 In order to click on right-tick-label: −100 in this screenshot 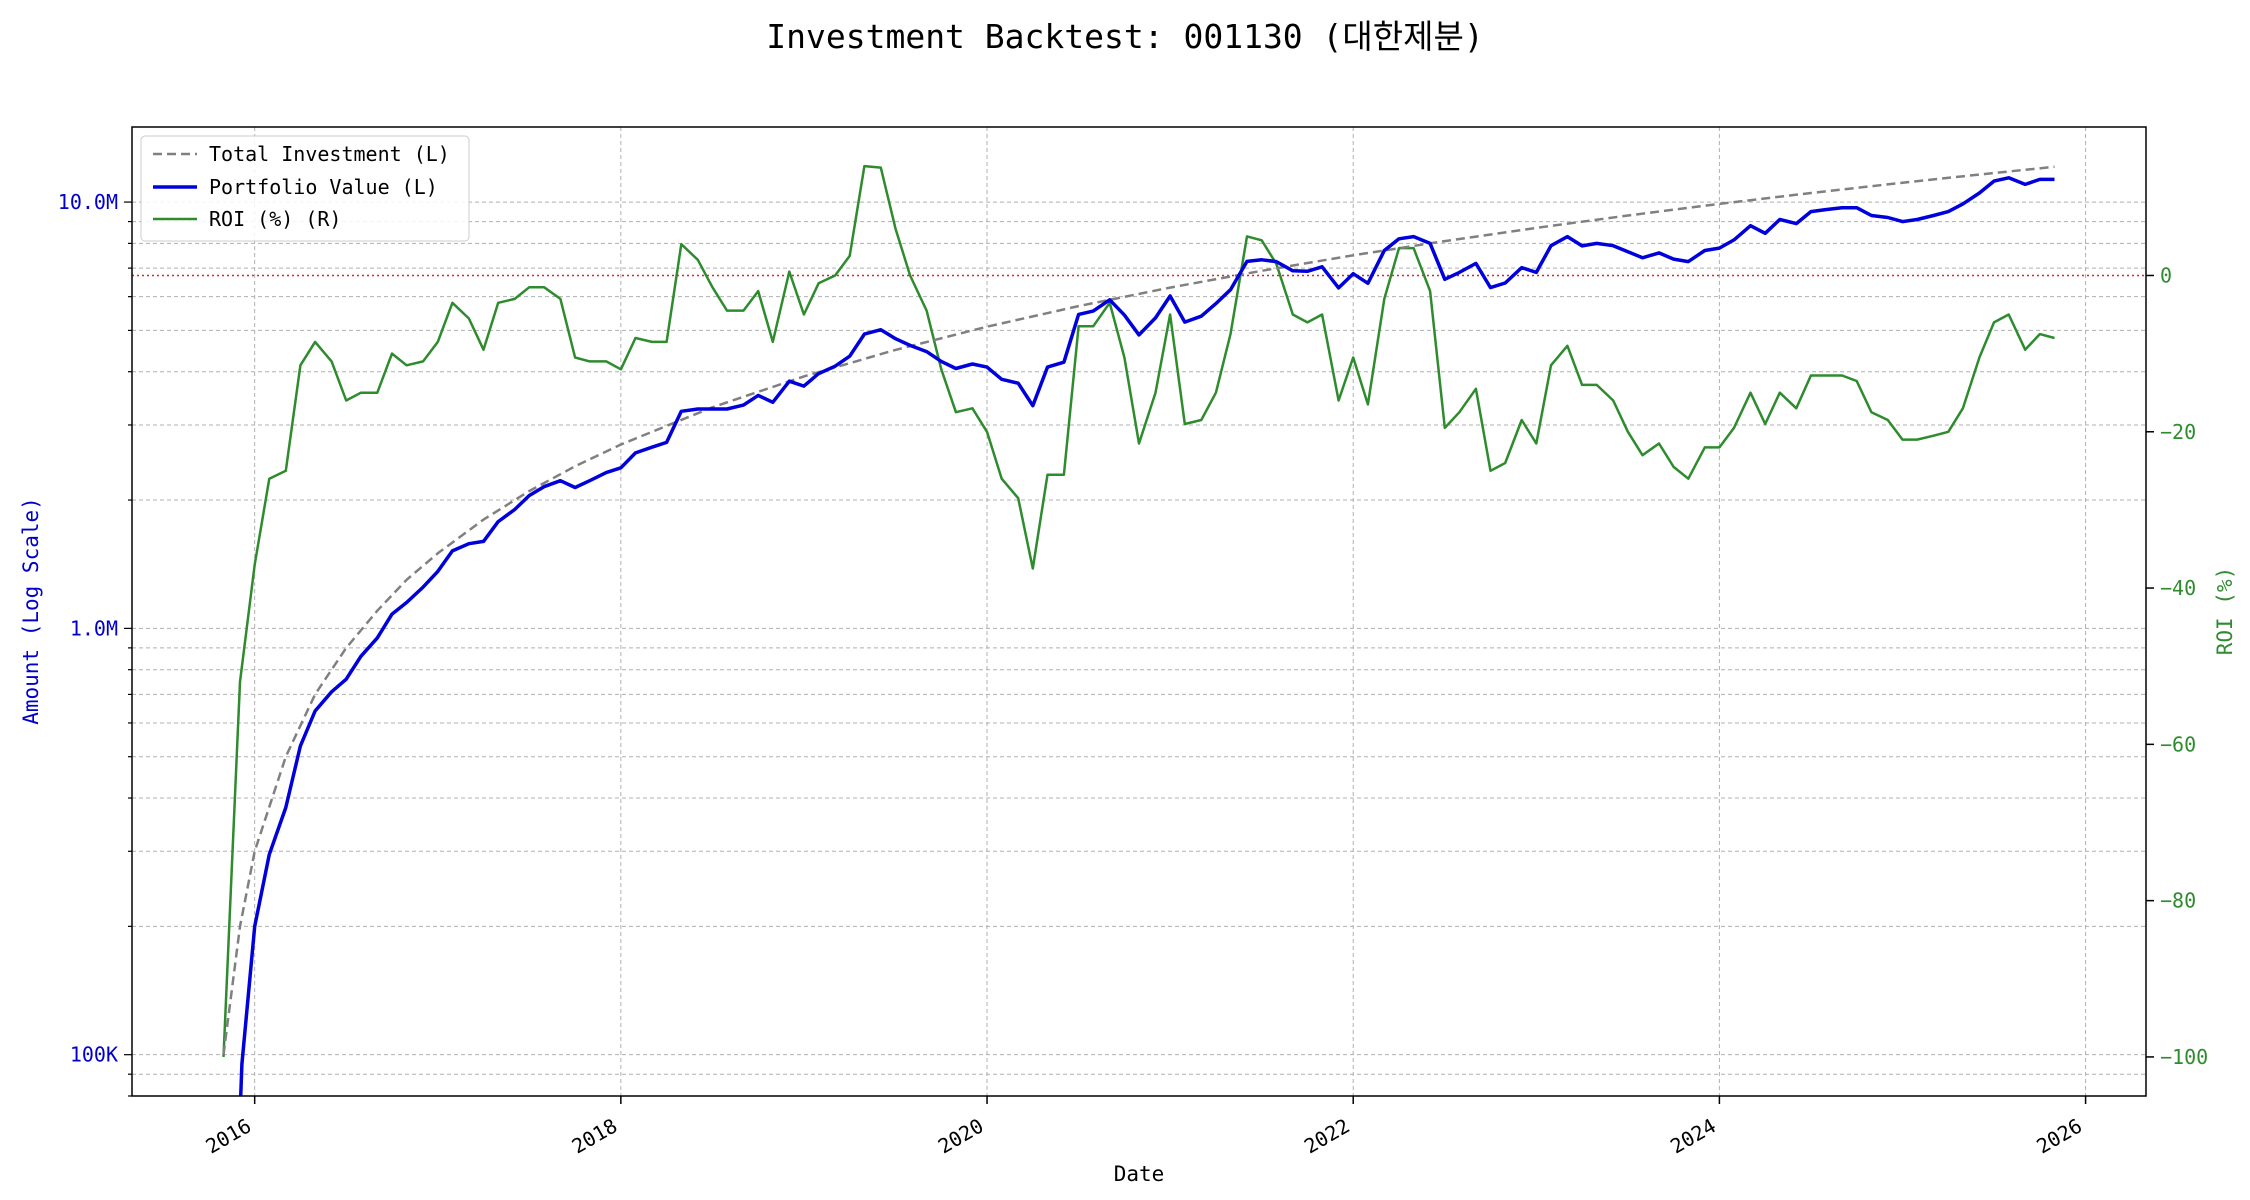, I will do `click(2184, 1057)`.